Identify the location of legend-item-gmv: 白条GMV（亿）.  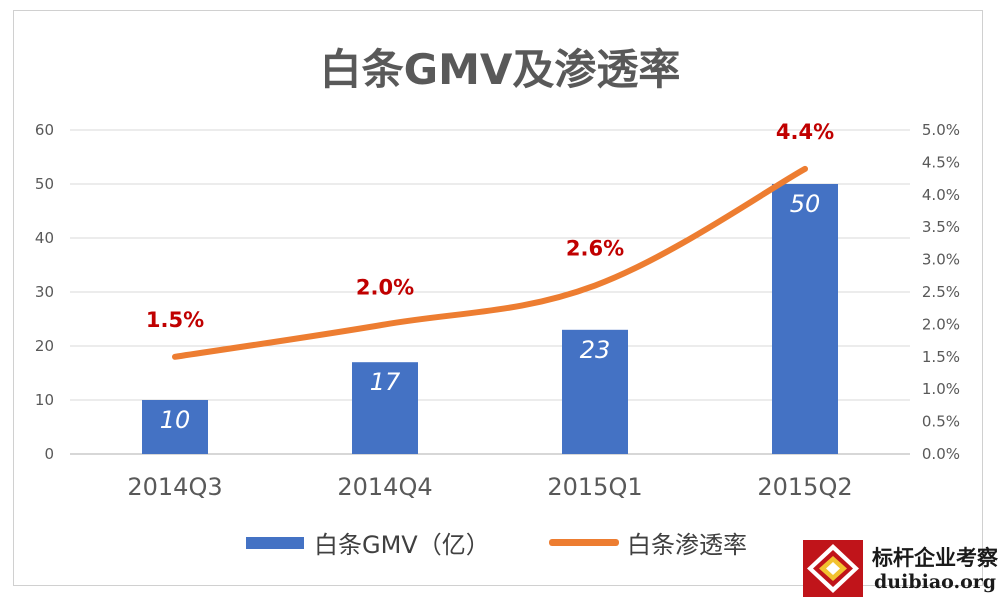
(368, 542).